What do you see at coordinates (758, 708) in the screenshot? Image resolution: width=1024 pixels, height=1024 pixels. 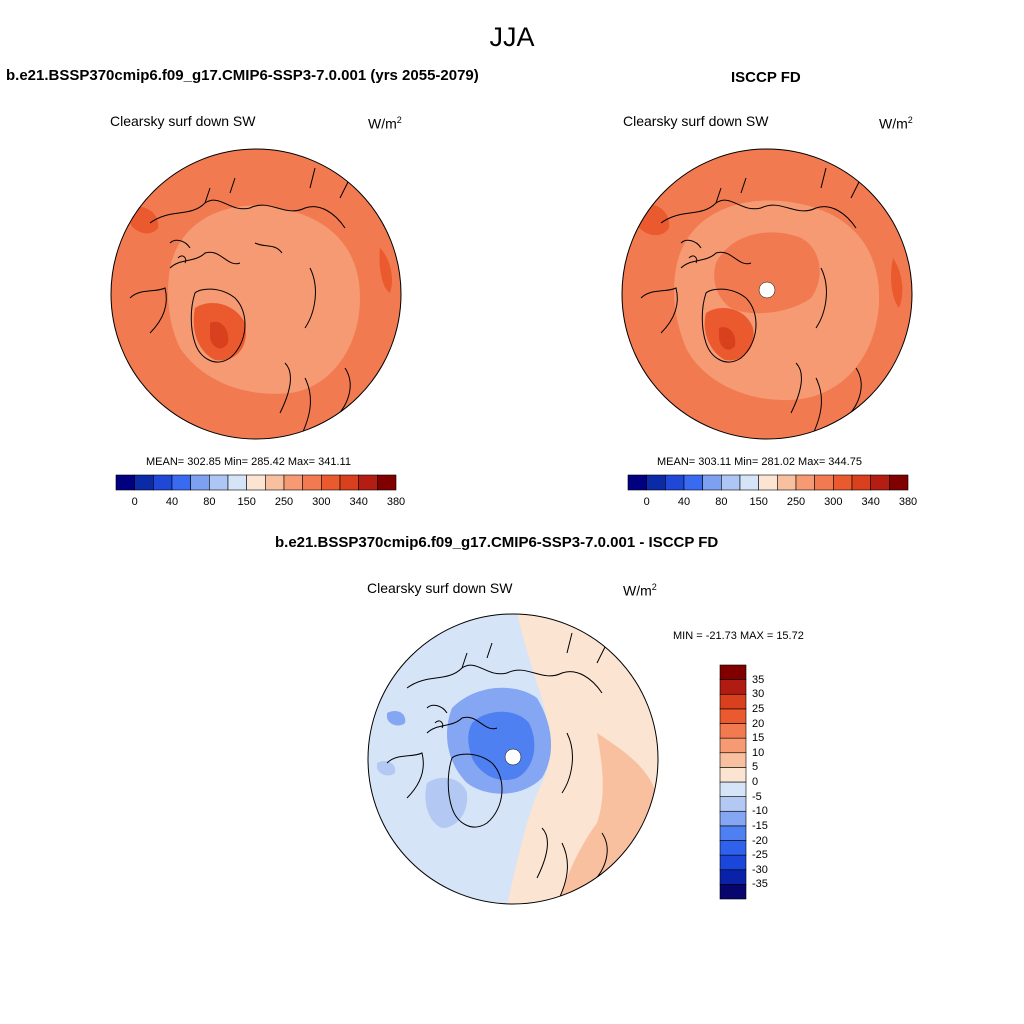 I see `colorbar-tick-label: 25` at bounding box center [758, 708].